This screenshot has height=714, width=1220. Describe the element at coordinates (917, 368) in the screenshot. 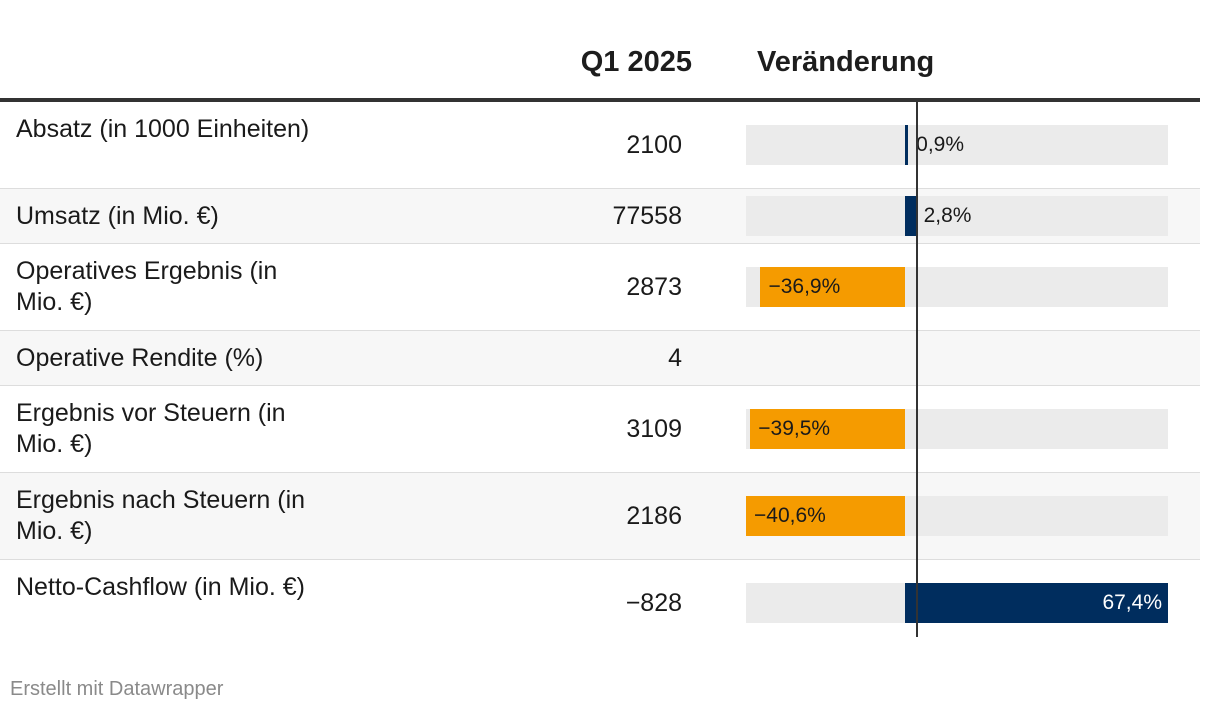

I see `zero-axis-line` at that location.